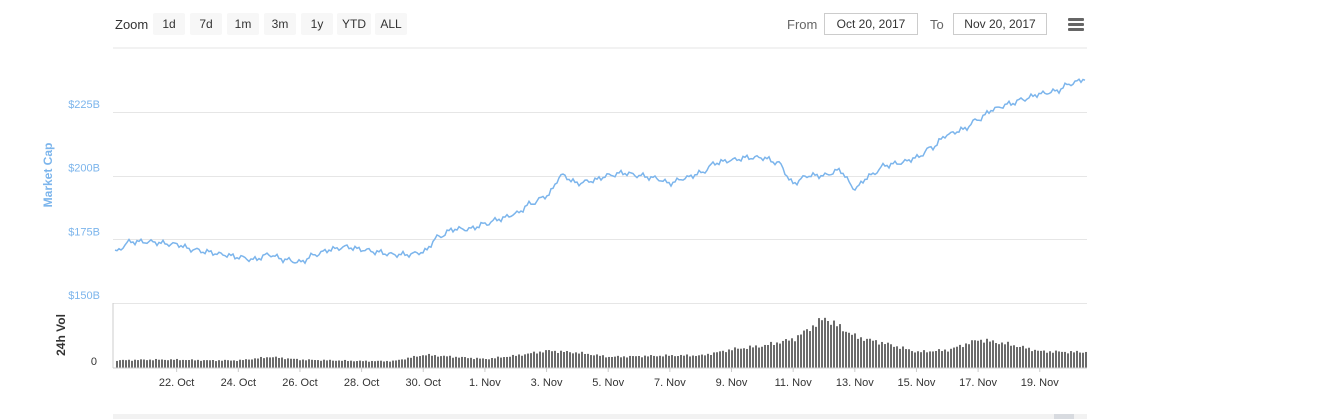 The width and height of the screenshot is (1317, 419). I want to click on zoom-all-button: ALL, so click(391, 24).